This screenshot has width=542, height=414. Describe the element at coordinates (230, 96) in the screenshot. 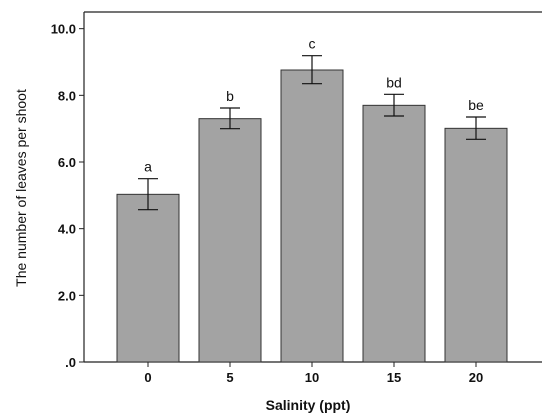

I see `significance-label: b` at that location.